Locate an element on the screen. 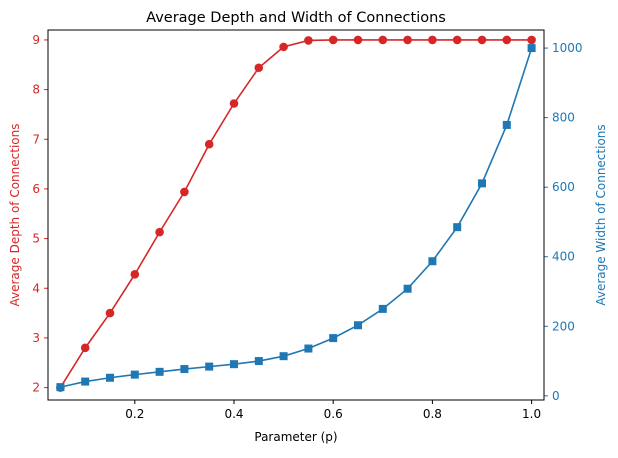 The width and height of the screenshot is (618, 458). right-y-tick-label: 200 is located at coordinates (563, 326).